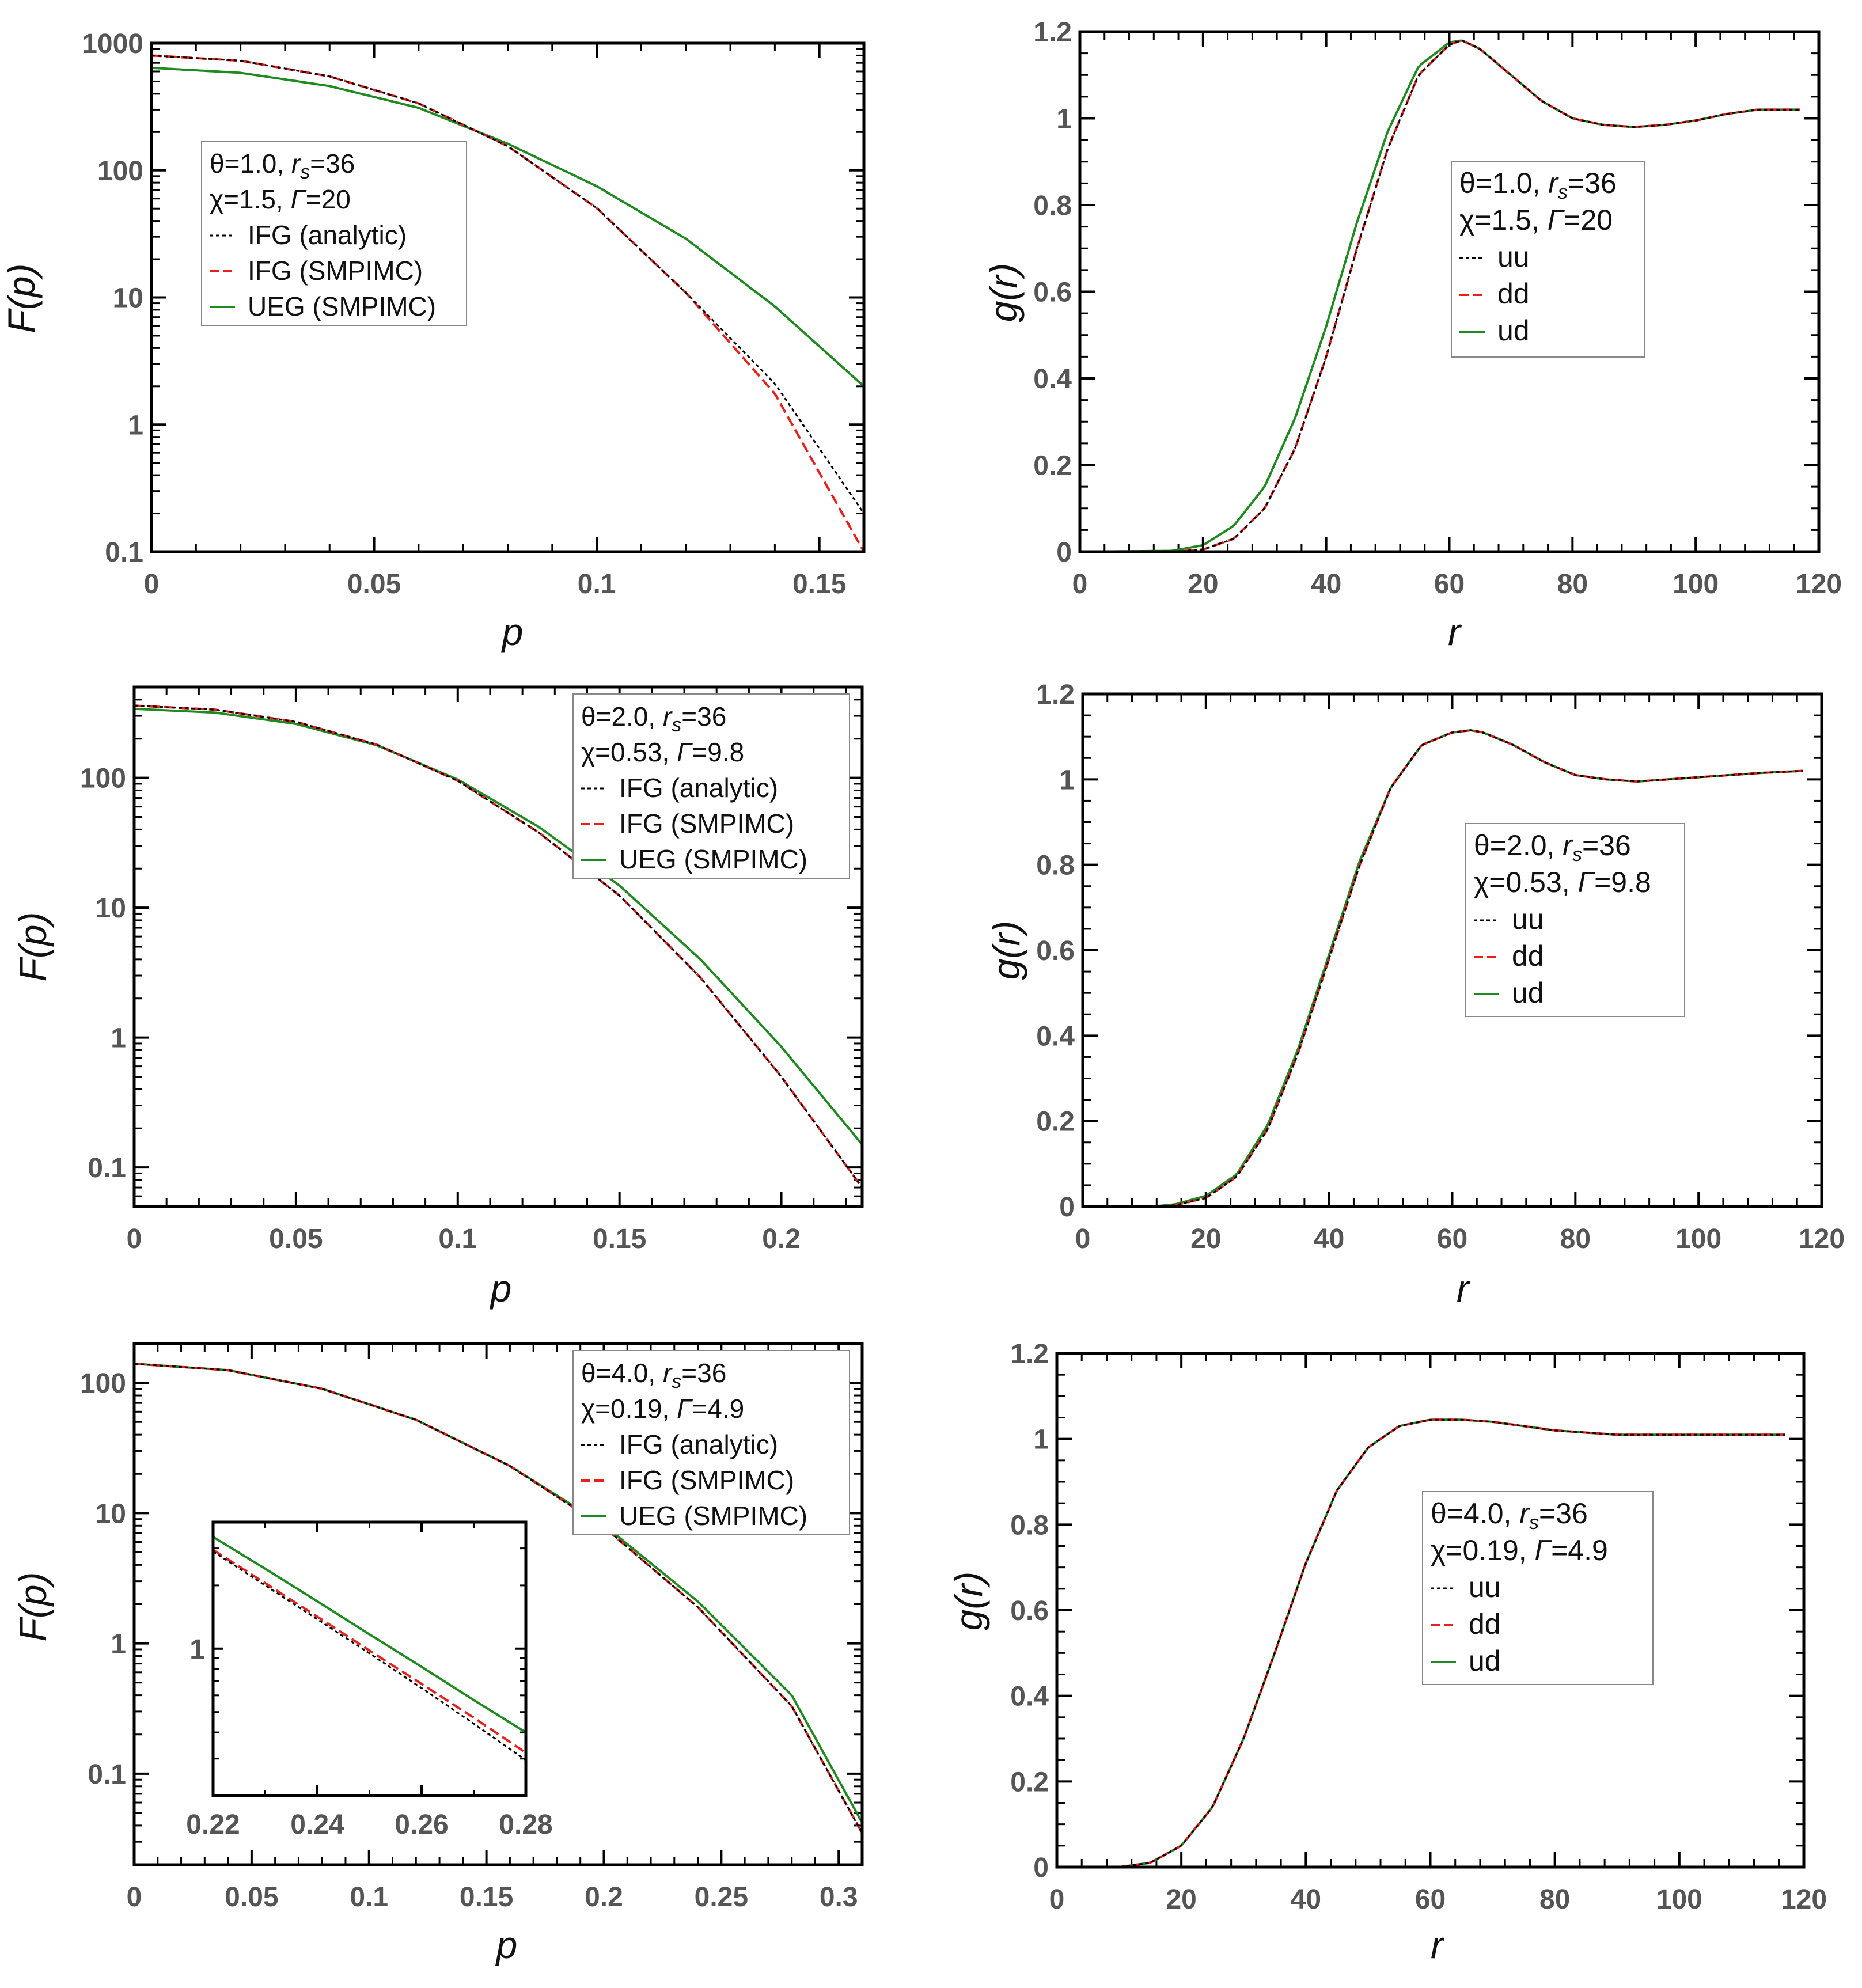 The width and height of the screenshot is (1862, 1988). I want to click on inset-background, so click(369, 1659).